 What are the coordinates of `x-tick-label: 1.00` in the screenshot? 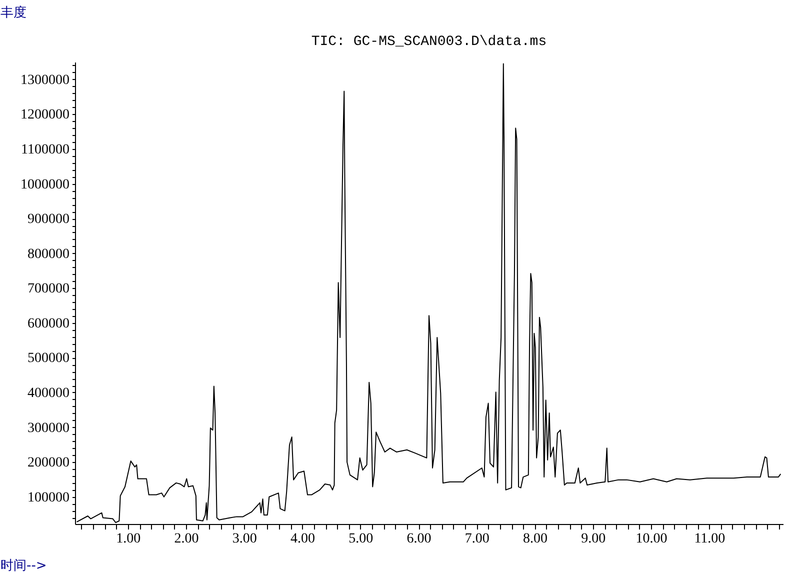 It's located at (128, 539).